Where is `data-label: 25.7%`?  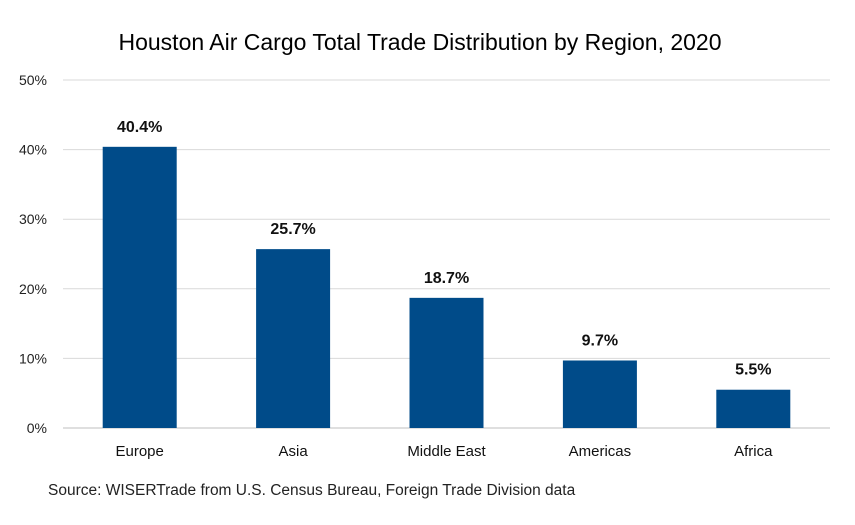 data-label: 25.7% is located at coordinates (292, 229).